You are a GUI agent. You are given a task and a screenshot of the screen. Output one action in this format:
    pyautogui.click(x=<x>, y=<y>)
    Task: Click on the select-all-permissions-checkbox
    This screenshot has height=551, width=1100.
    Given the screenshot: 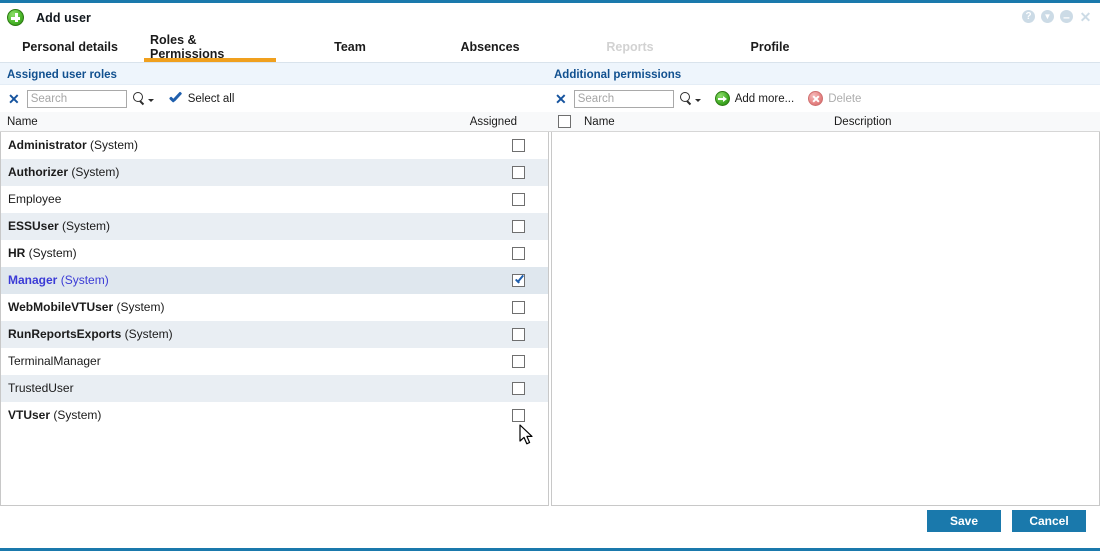 What is the action you would take?
    pyautogui.click(x=564, y=121)
    